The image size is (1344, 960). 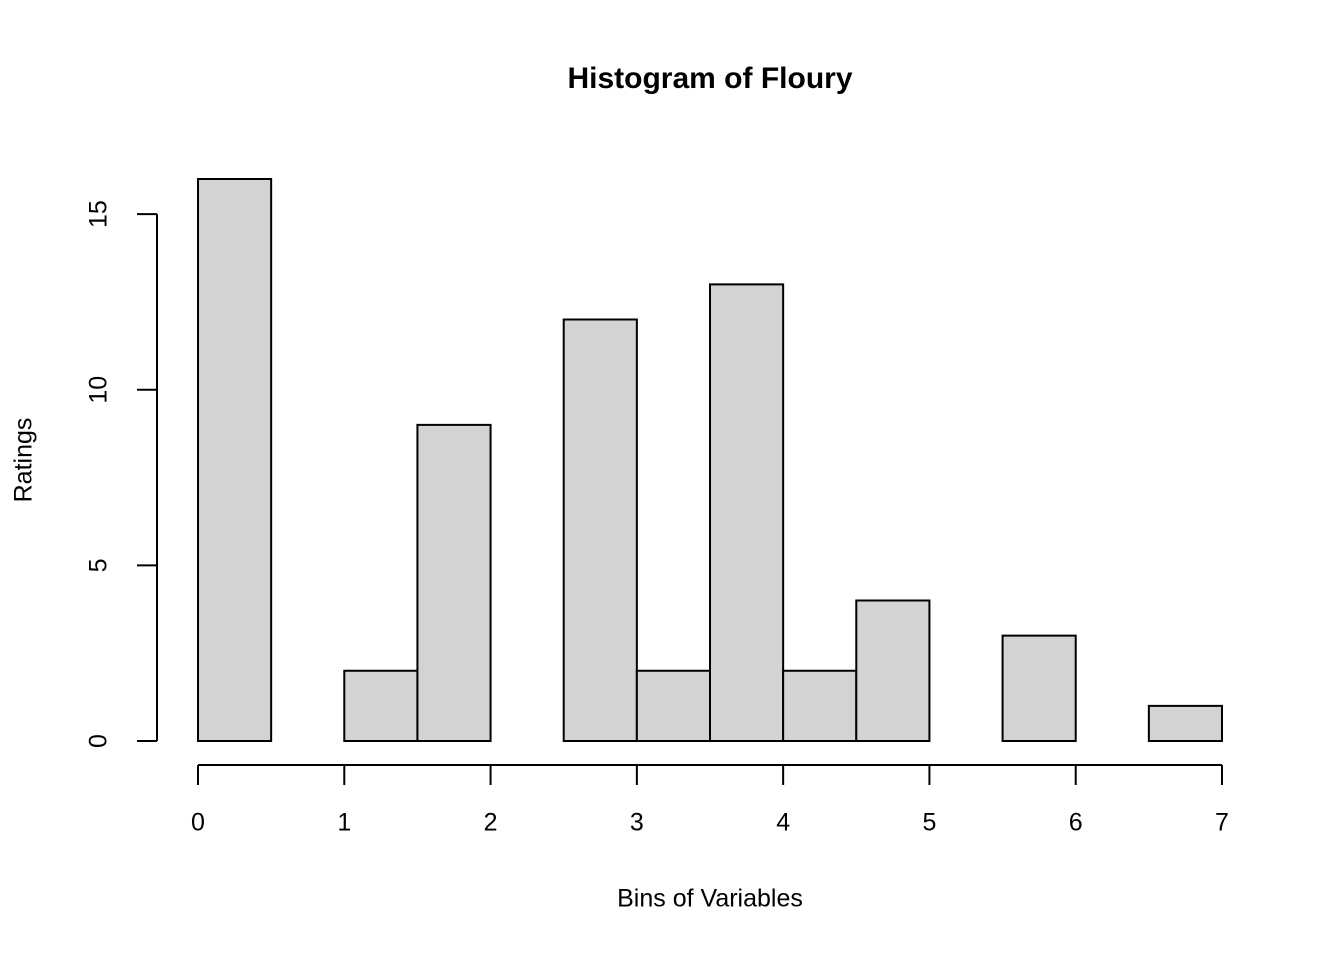 What do you see at coordinates (1076, 823) in the screenshot?
I see `x-tick-label: 6` at bounding box center [1076, 823].